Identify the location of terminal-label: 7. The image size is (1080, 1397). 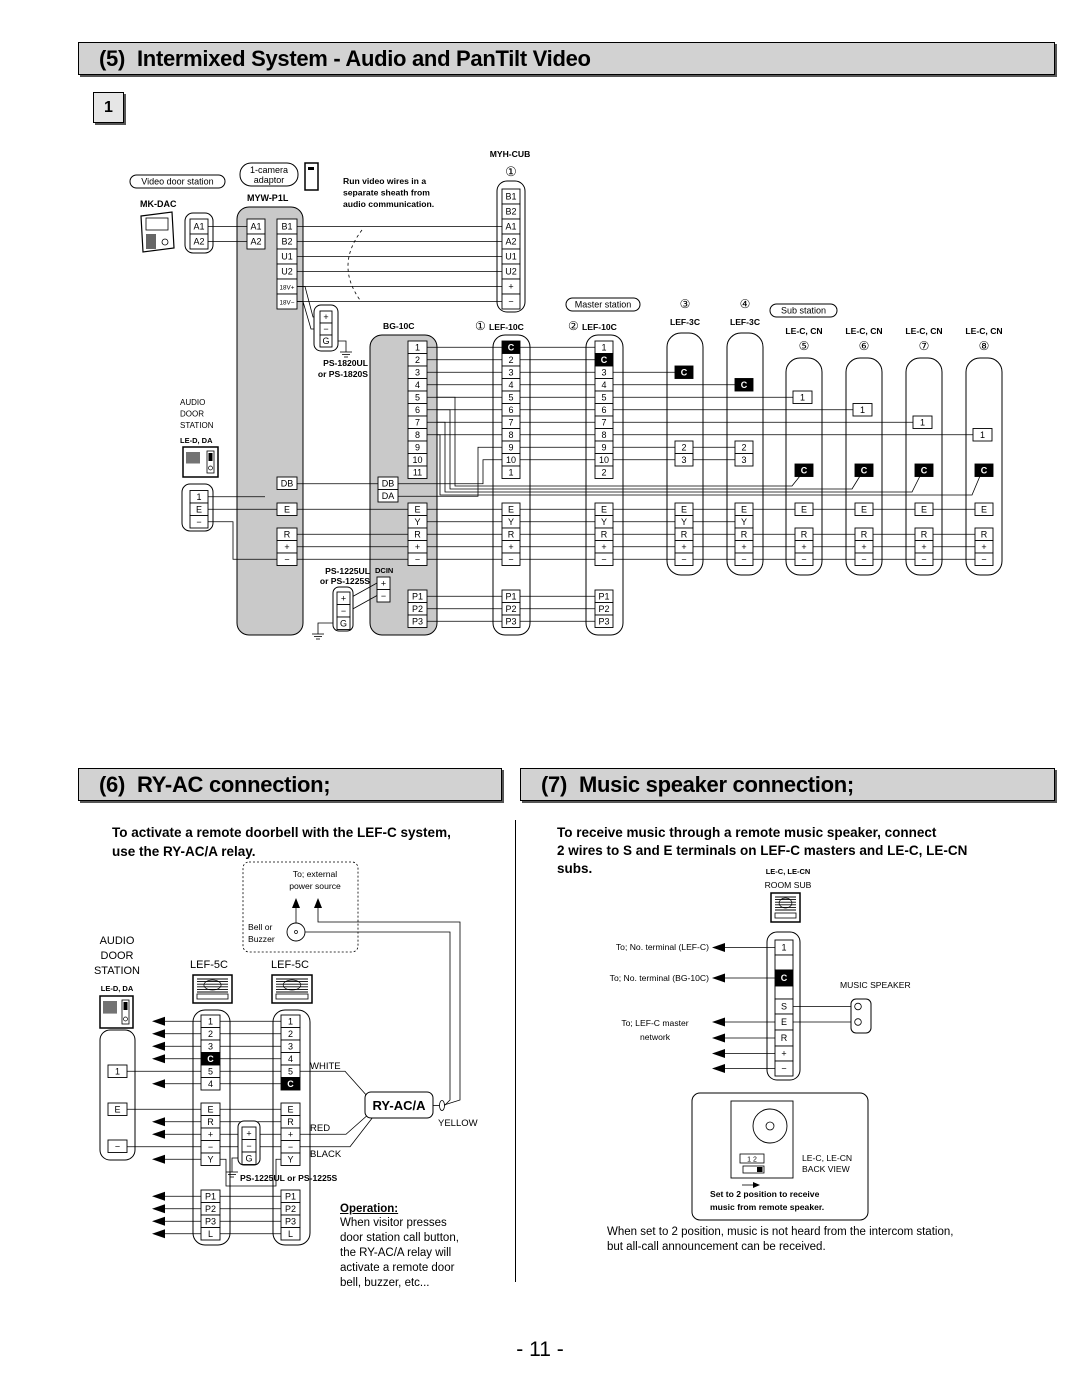
(417, 422).